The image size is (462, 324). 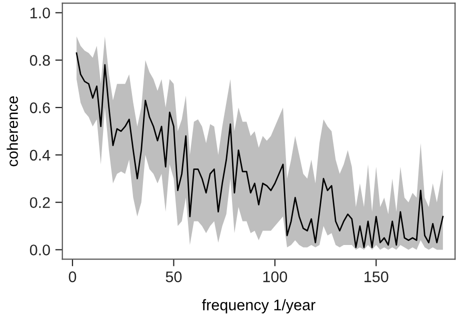 What do you see at coordinates (259, 306) in the screenshot?
I see `x-axis-title: frequency 1/year` at bounding box center [259, 306].